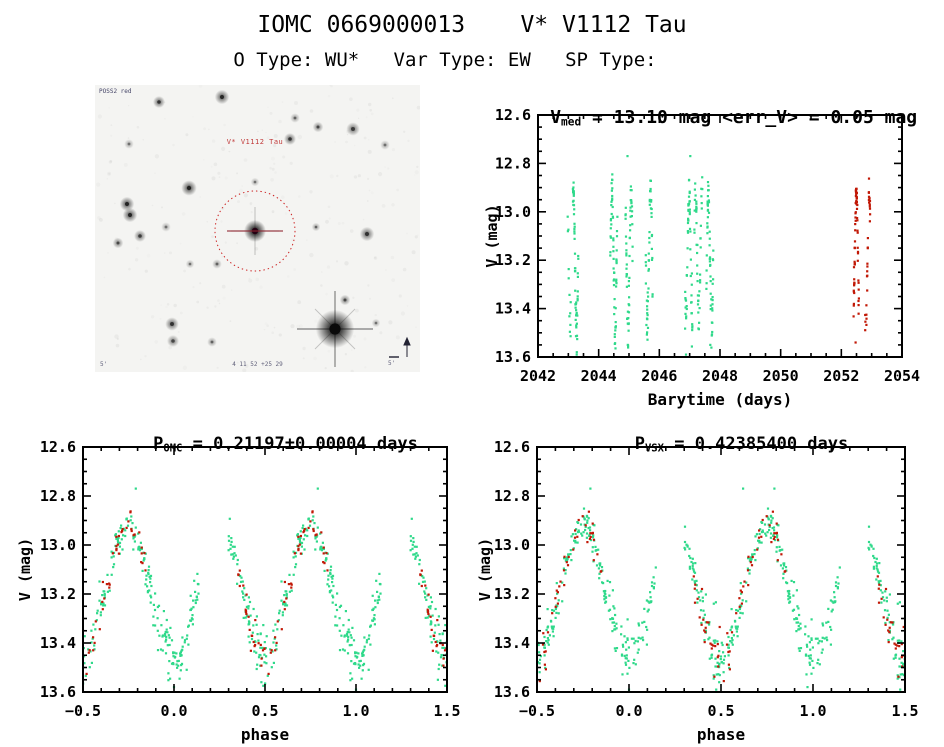  I want to click on p-omc-subscript: OMC, so click(173, 448).